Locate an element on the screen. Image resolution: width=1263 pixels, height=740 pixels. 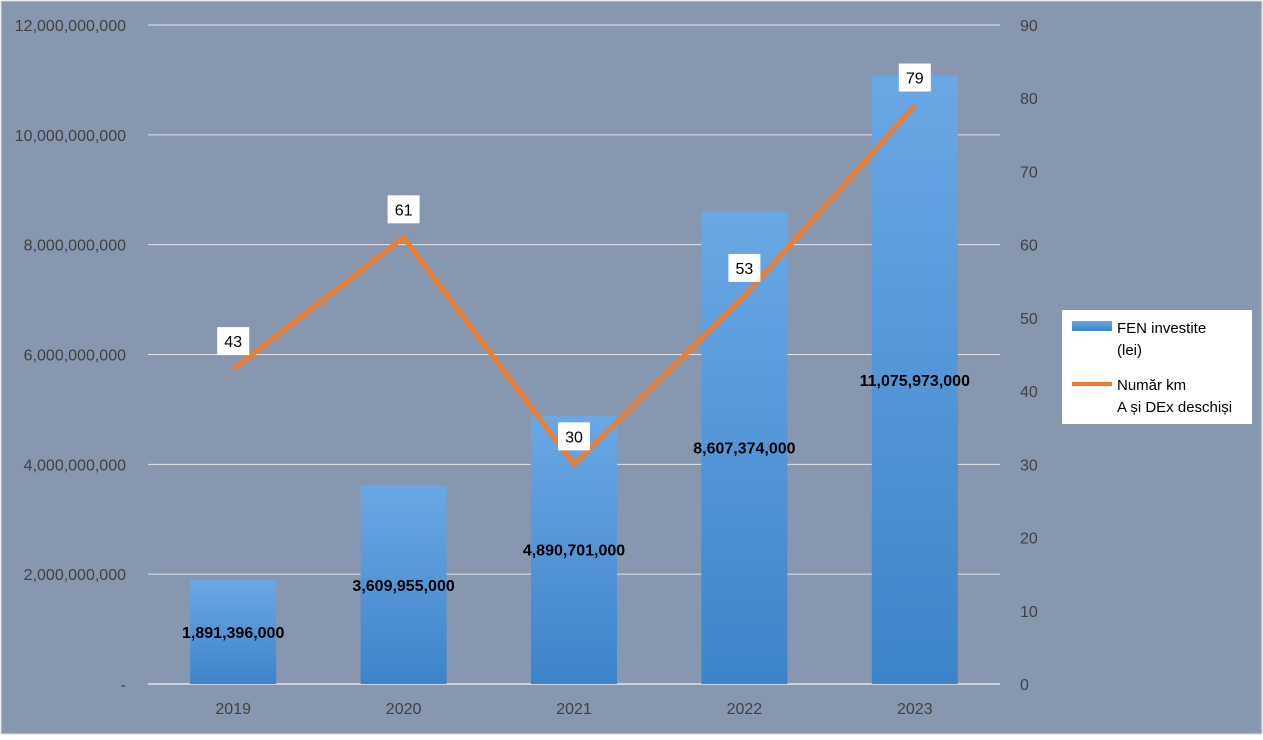
y-left-tick-label: 2,000,000,000 is located at coordinates (75, 575).